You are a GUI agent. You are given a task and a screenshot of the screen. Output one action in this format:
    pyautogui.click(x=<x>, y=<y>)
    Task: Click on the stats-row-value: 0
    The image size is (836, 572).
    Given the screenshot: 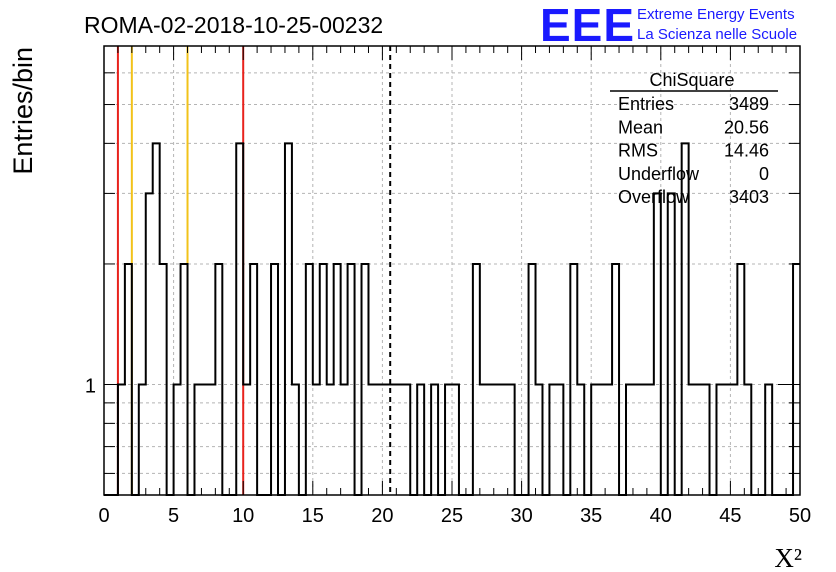 What is the action you would take?
    pyautogui.click(x=764, y=174)
    